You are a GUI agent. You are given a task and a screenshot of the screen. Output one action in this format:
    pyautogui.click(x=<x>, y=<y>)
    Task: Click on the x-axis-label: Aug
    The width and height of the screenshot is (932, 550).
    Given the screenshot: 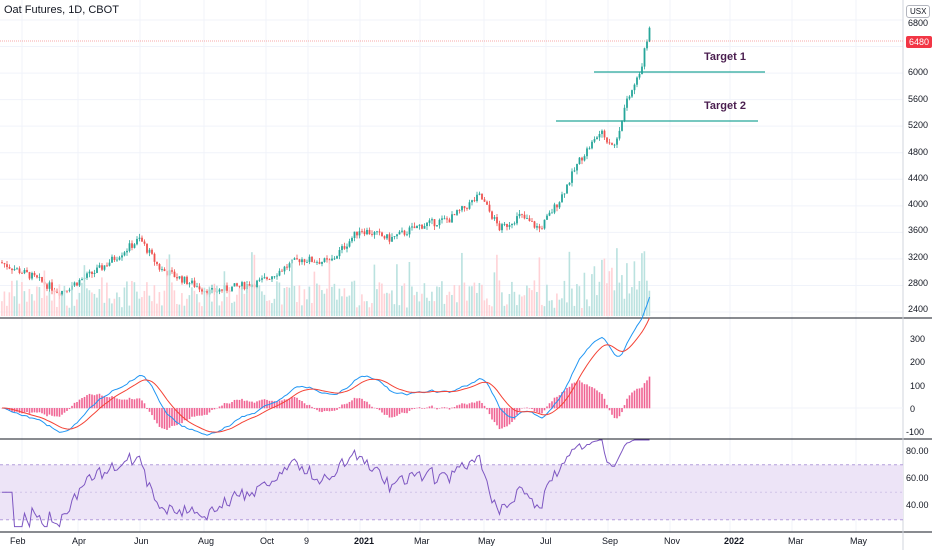 What is the action you would take?
    pyautogui.click(x=206, y=541)
    